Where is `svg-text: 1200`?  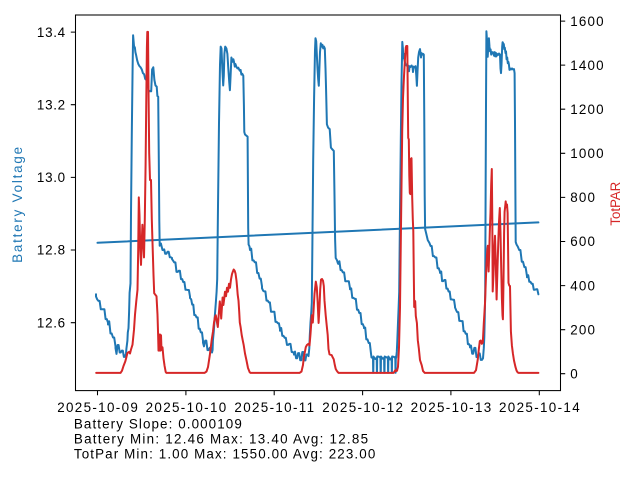 svg-text: 1200 is located at coordinates (587, 109).